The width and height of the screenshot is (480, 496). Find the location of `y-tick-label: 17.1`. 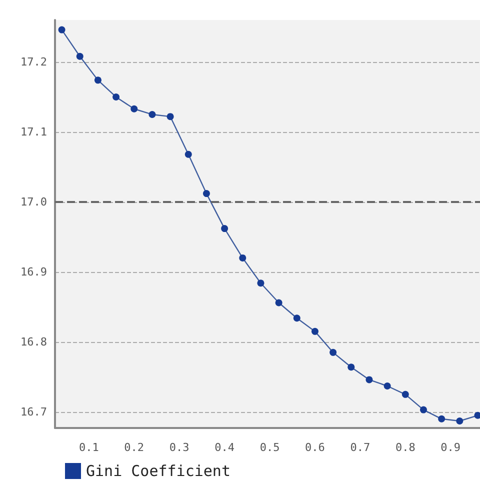

y-tick-label: 17.1 is located at coordinates (33, 131).